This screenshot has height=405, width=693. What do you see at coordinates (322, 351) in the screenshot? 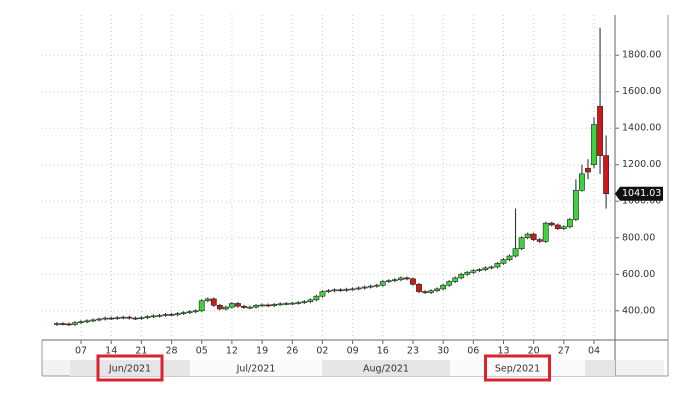
I see `x-tick-label: 02` at bounding box center [322, 351].